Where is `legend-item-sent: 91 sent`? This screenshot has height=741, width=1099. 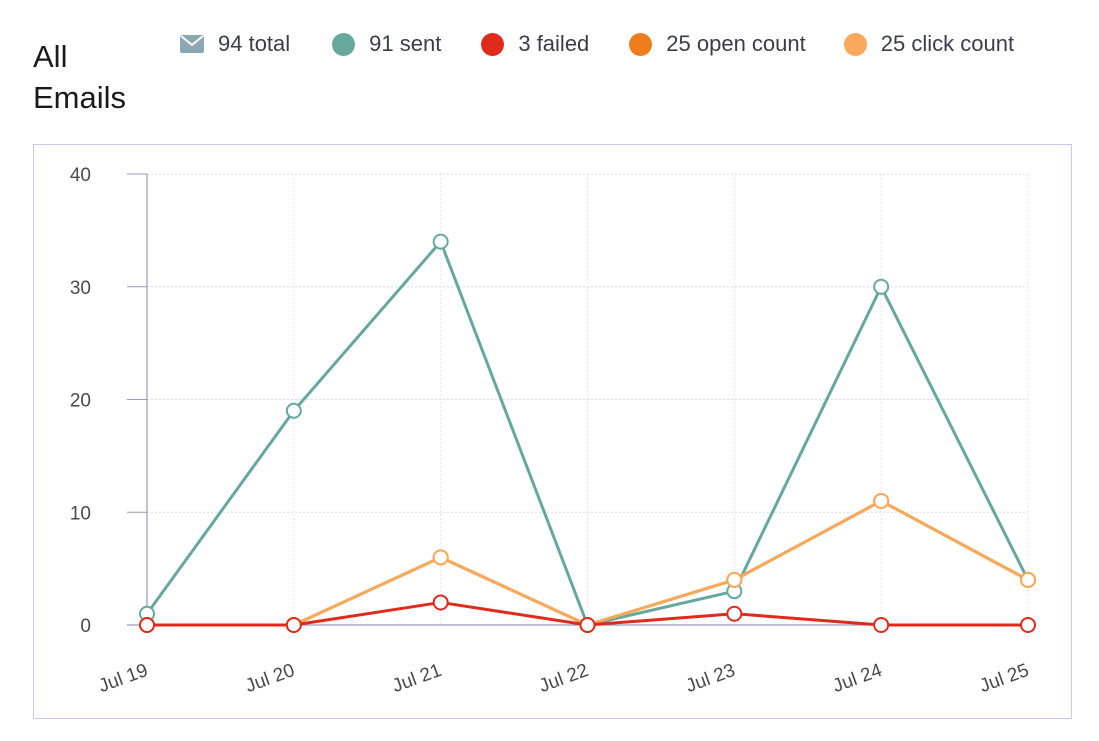 legend-item-sent: 91 sent is located at coordinates (386, 44).